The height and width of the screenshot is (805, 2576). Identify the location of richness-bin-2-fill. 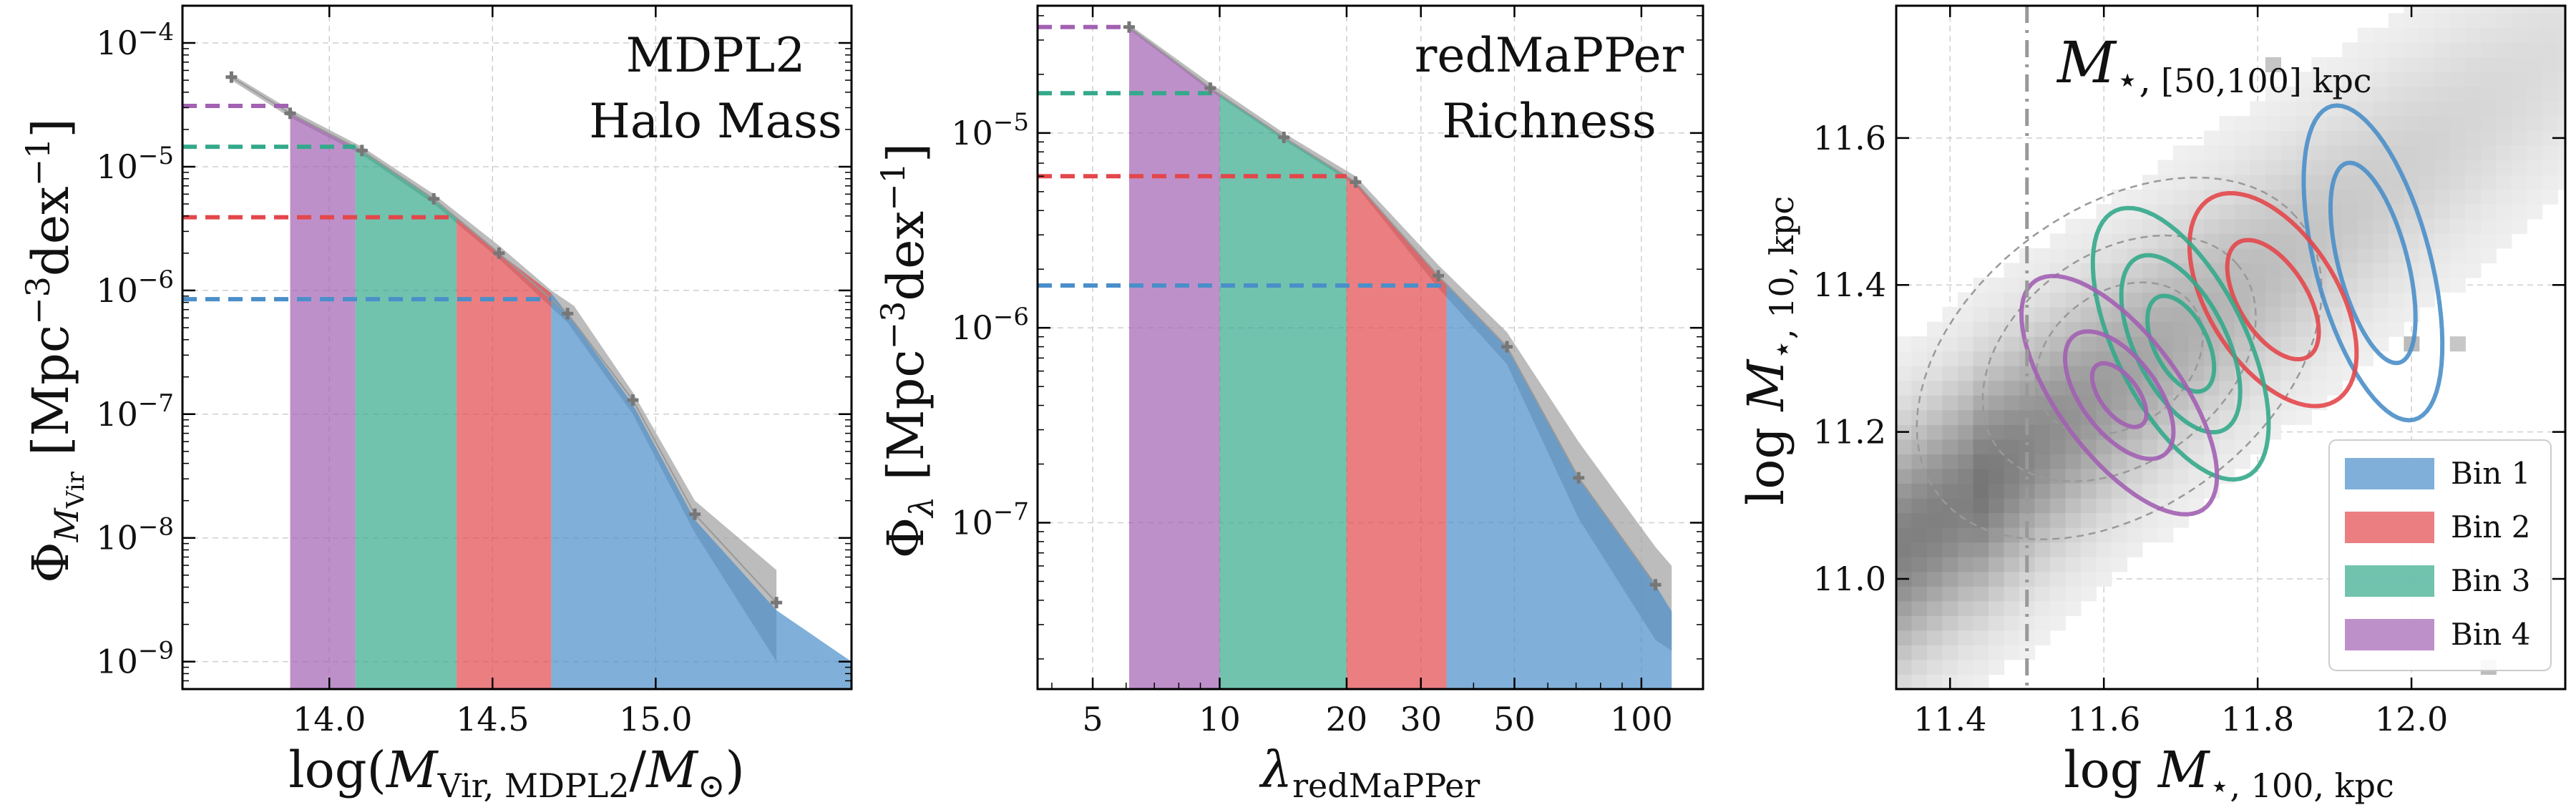
(1396, 432).